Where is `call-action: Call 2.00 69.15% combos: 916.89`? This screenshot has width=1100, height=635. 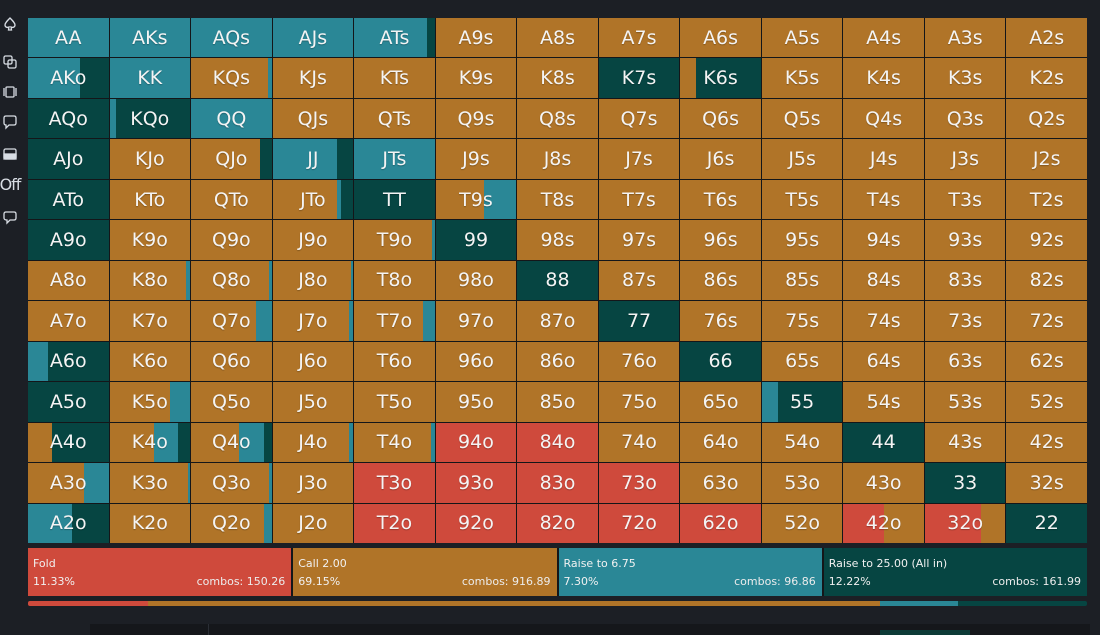 call-action: Call 2.00 69.15% combos: 916.89 is located at coordinates (425, 572).